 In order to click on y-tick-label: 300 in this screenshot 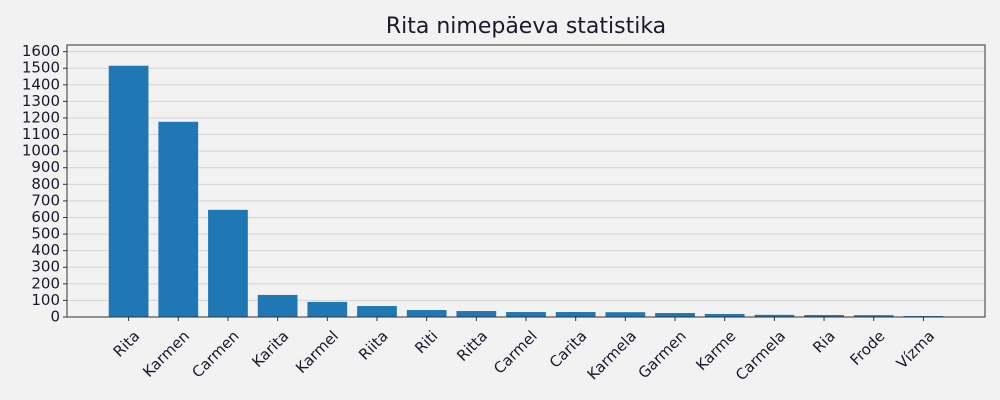, I will do `click(45, 267)`.